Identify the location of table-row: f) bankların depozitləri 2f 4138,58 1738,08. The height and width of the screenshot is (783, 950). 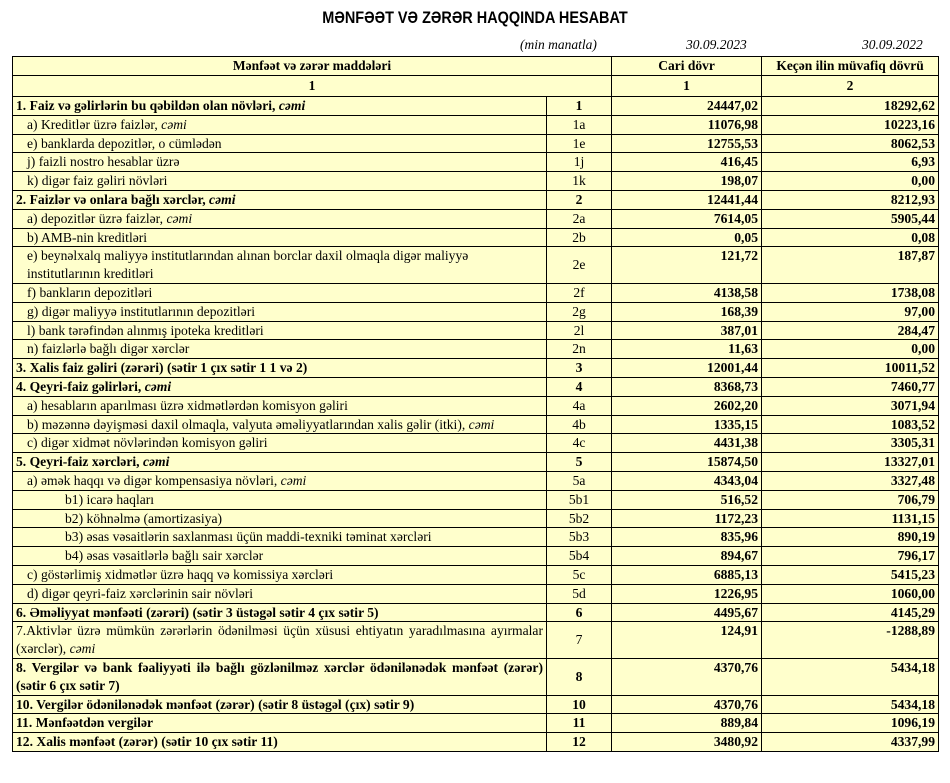
(476, 292).